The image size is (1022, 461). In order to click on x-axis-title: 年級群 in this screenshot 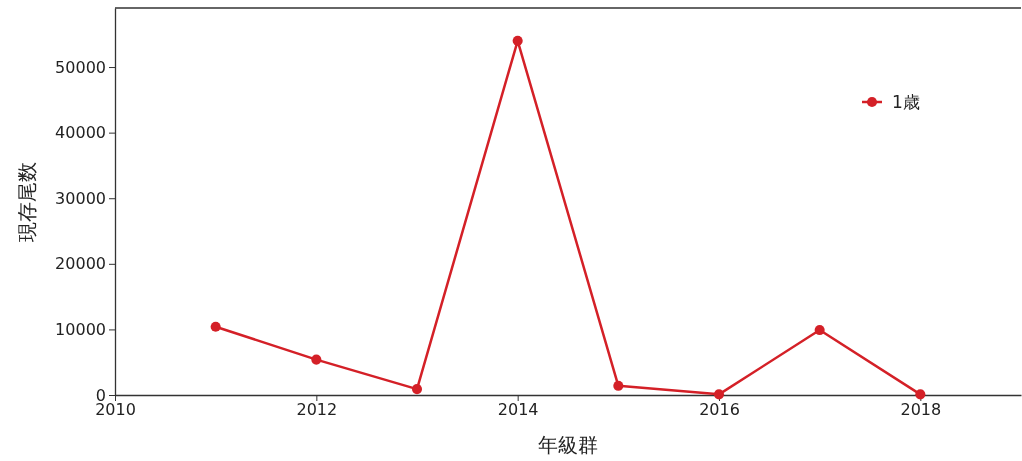, I will do `click(568, 445)`.